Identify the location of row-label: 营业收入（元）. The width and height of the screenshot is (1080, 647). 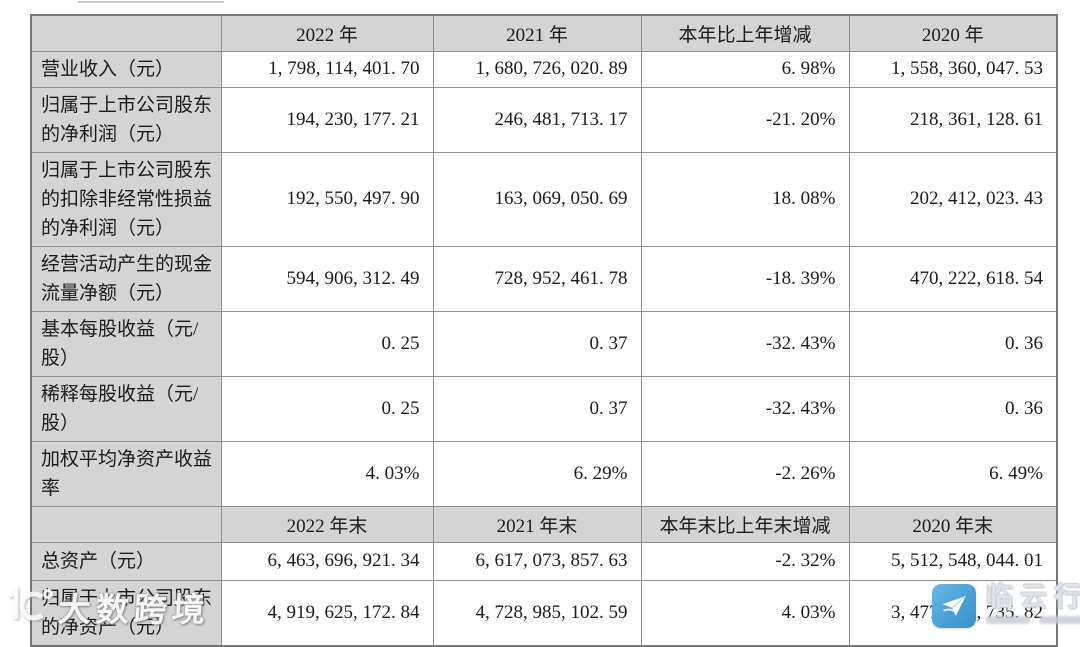
(126, 69).